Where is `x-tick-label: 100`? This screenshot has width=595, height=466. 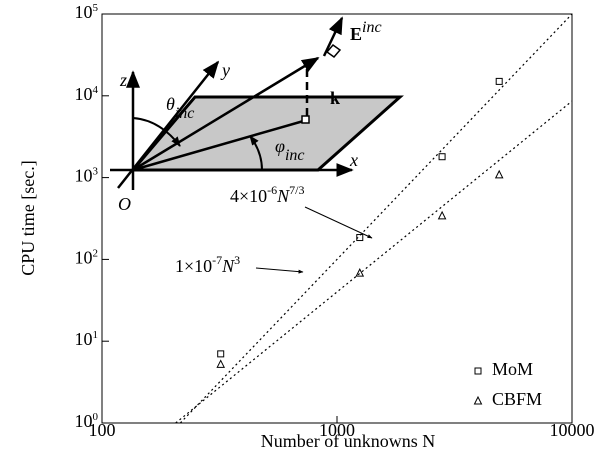 x-tick-label: 100 is located at coordinates (102, 430).